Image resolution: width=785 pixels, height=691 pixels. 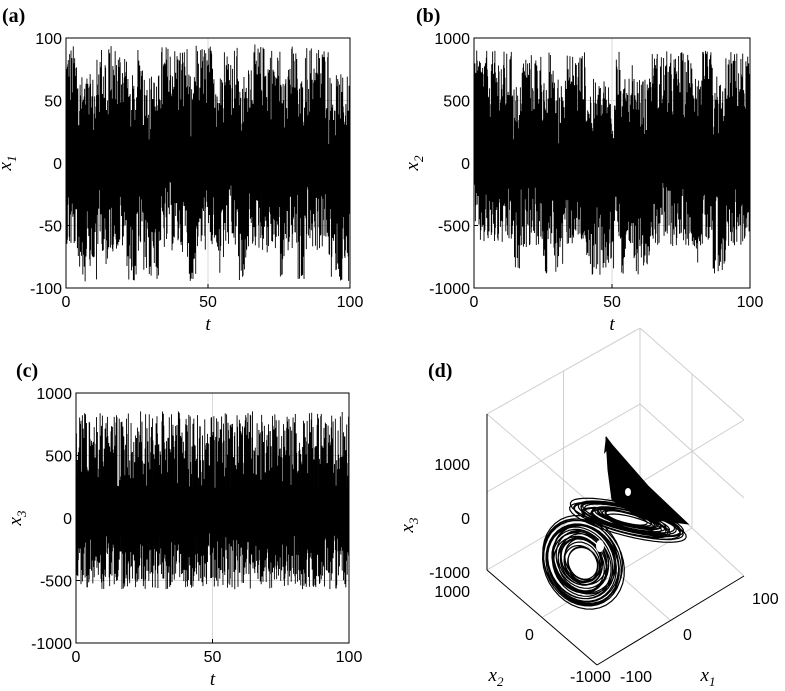 What do you see at coordinates (465, 519) in the screenshot?
I see `x3-tick-label: 0` at bounding box center [465, 519].